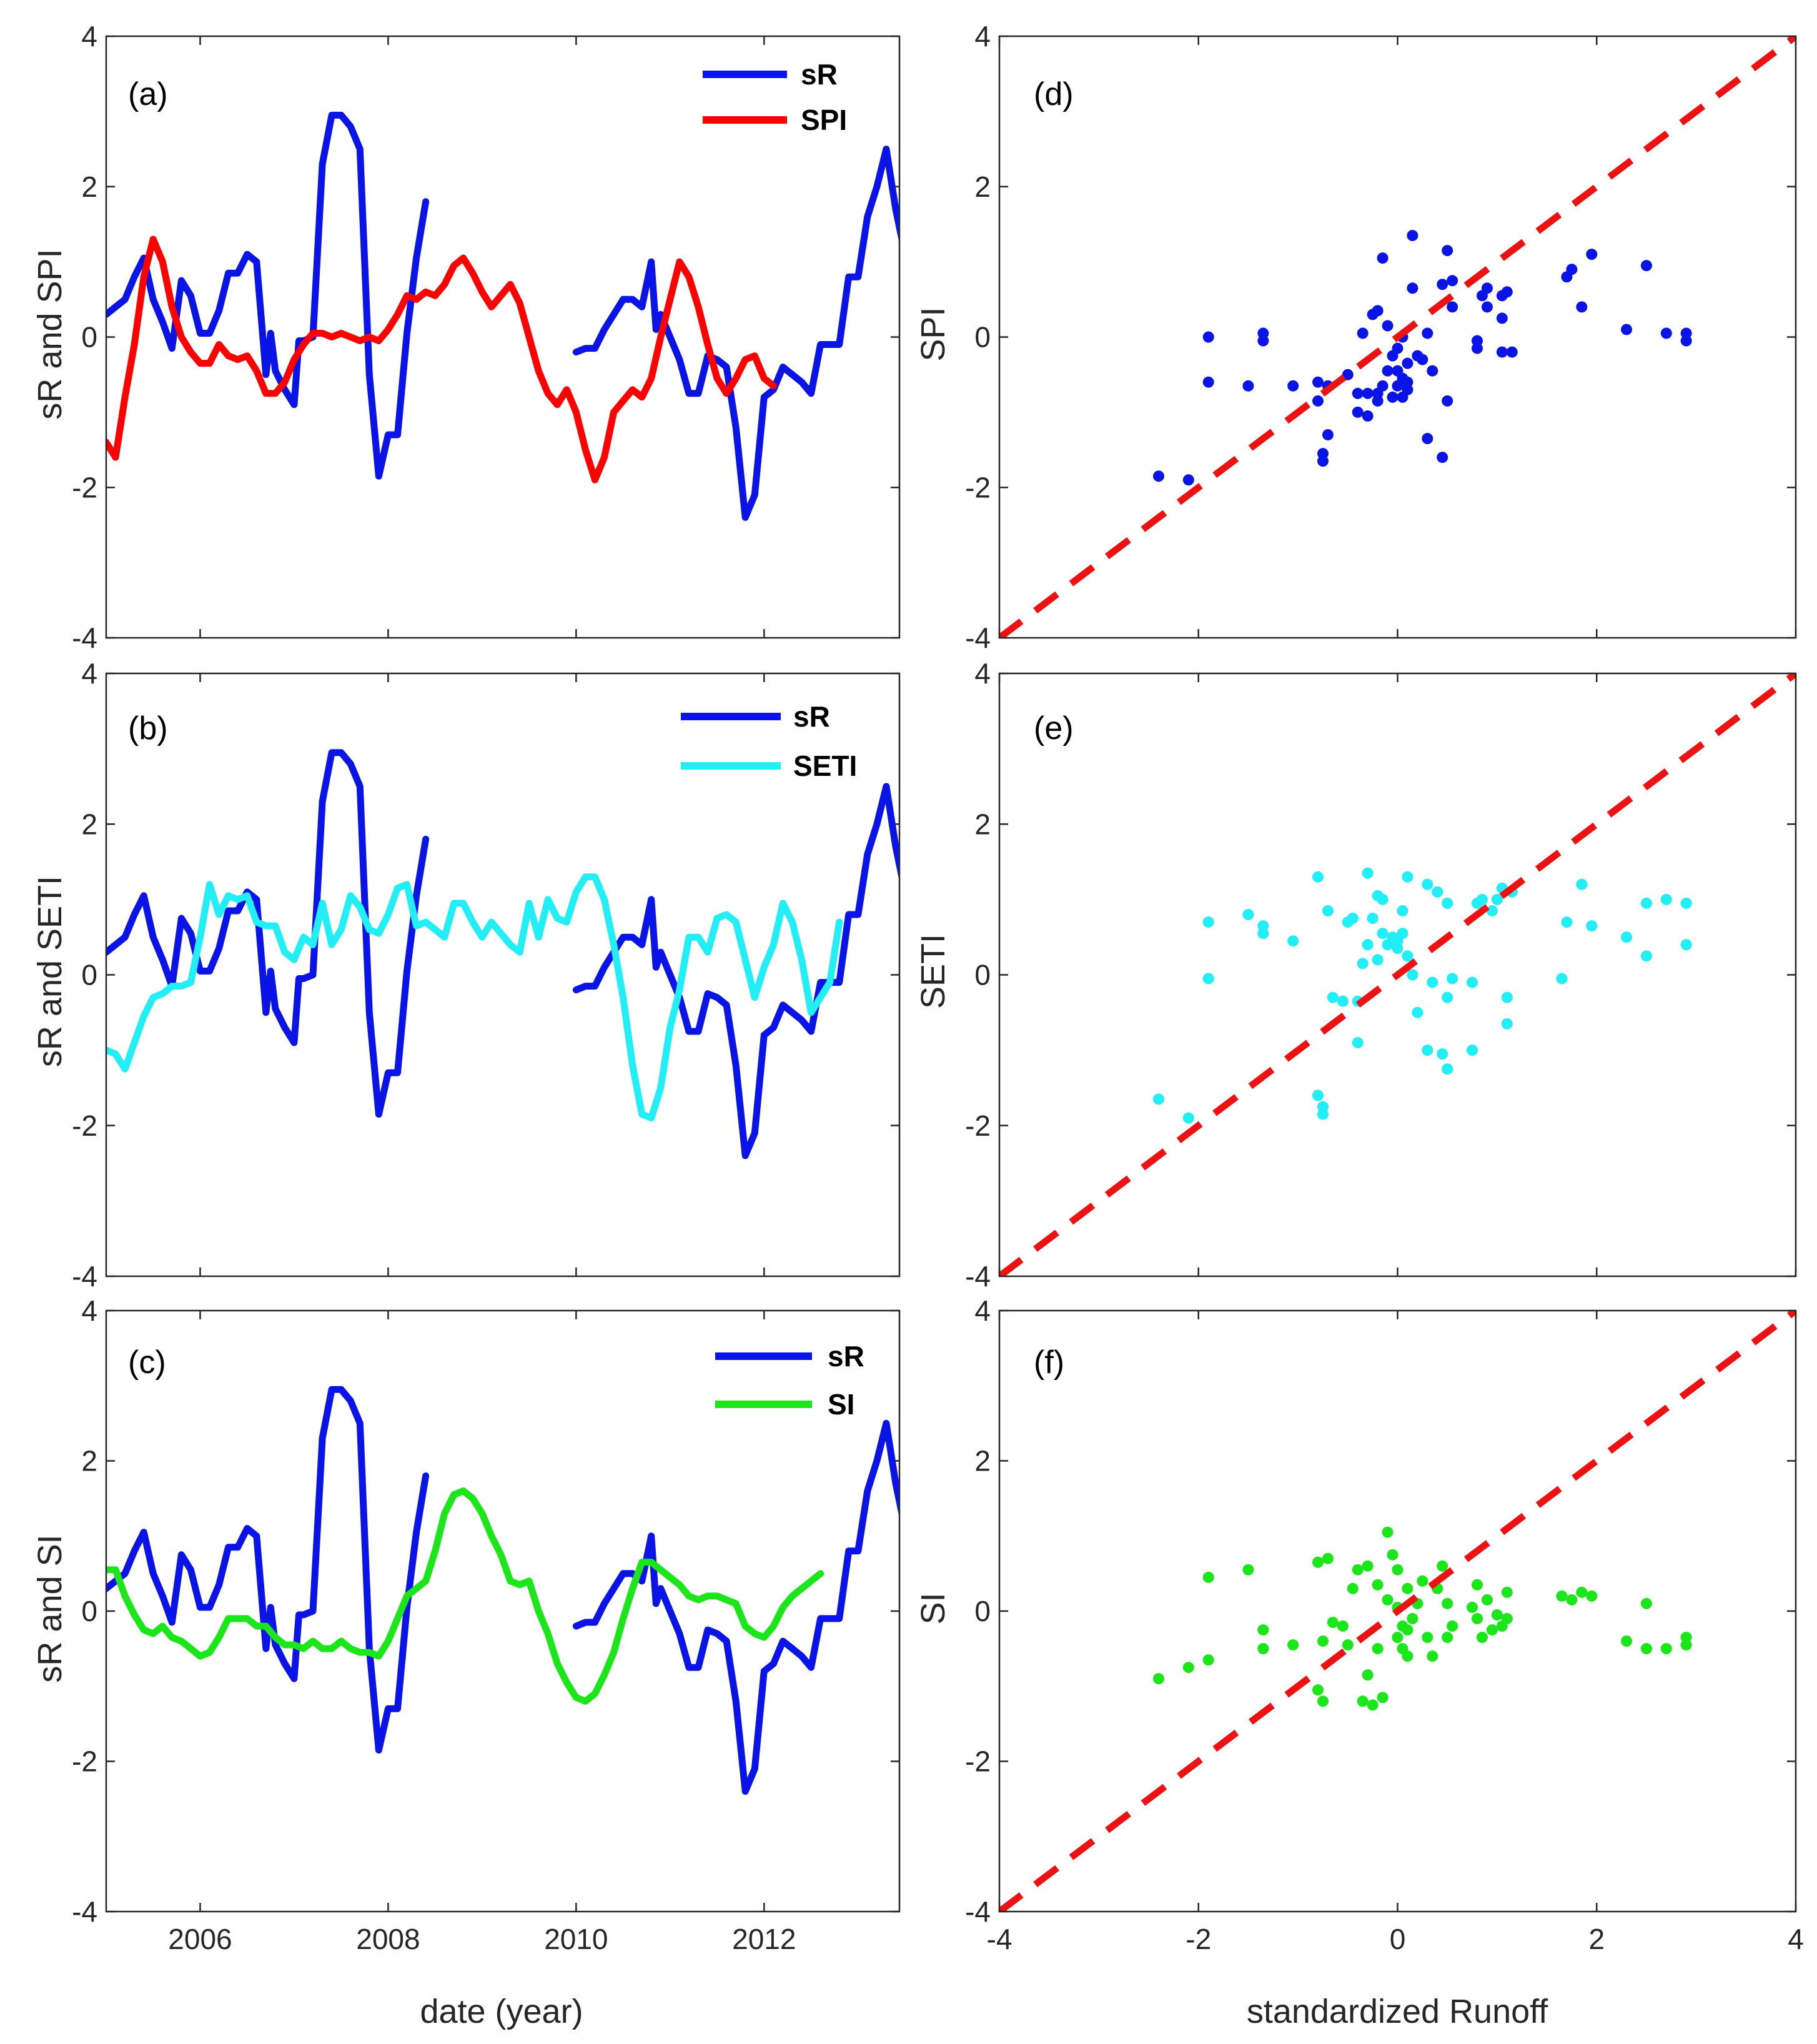 Image resolution: width=1817 pixels, height=2044 pixels. What do you see at coordinates (84, 487) in the screenshot?
I see `ytick-label-a-1: -2` at bounding box center [84, 487].